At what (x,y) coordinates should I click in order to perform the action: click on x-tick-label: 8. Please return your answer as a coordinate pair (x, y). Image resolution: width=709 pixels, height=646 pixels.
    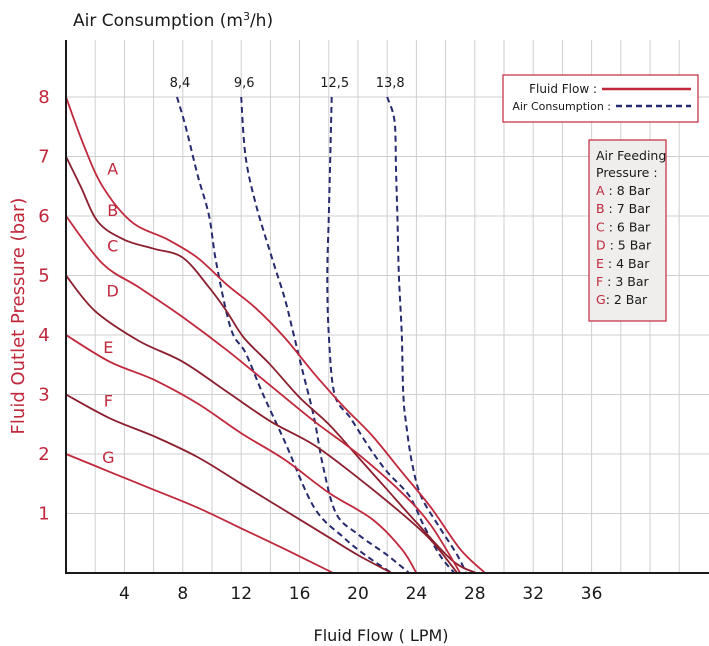
    Looking at the image, I should click on (182, 594).